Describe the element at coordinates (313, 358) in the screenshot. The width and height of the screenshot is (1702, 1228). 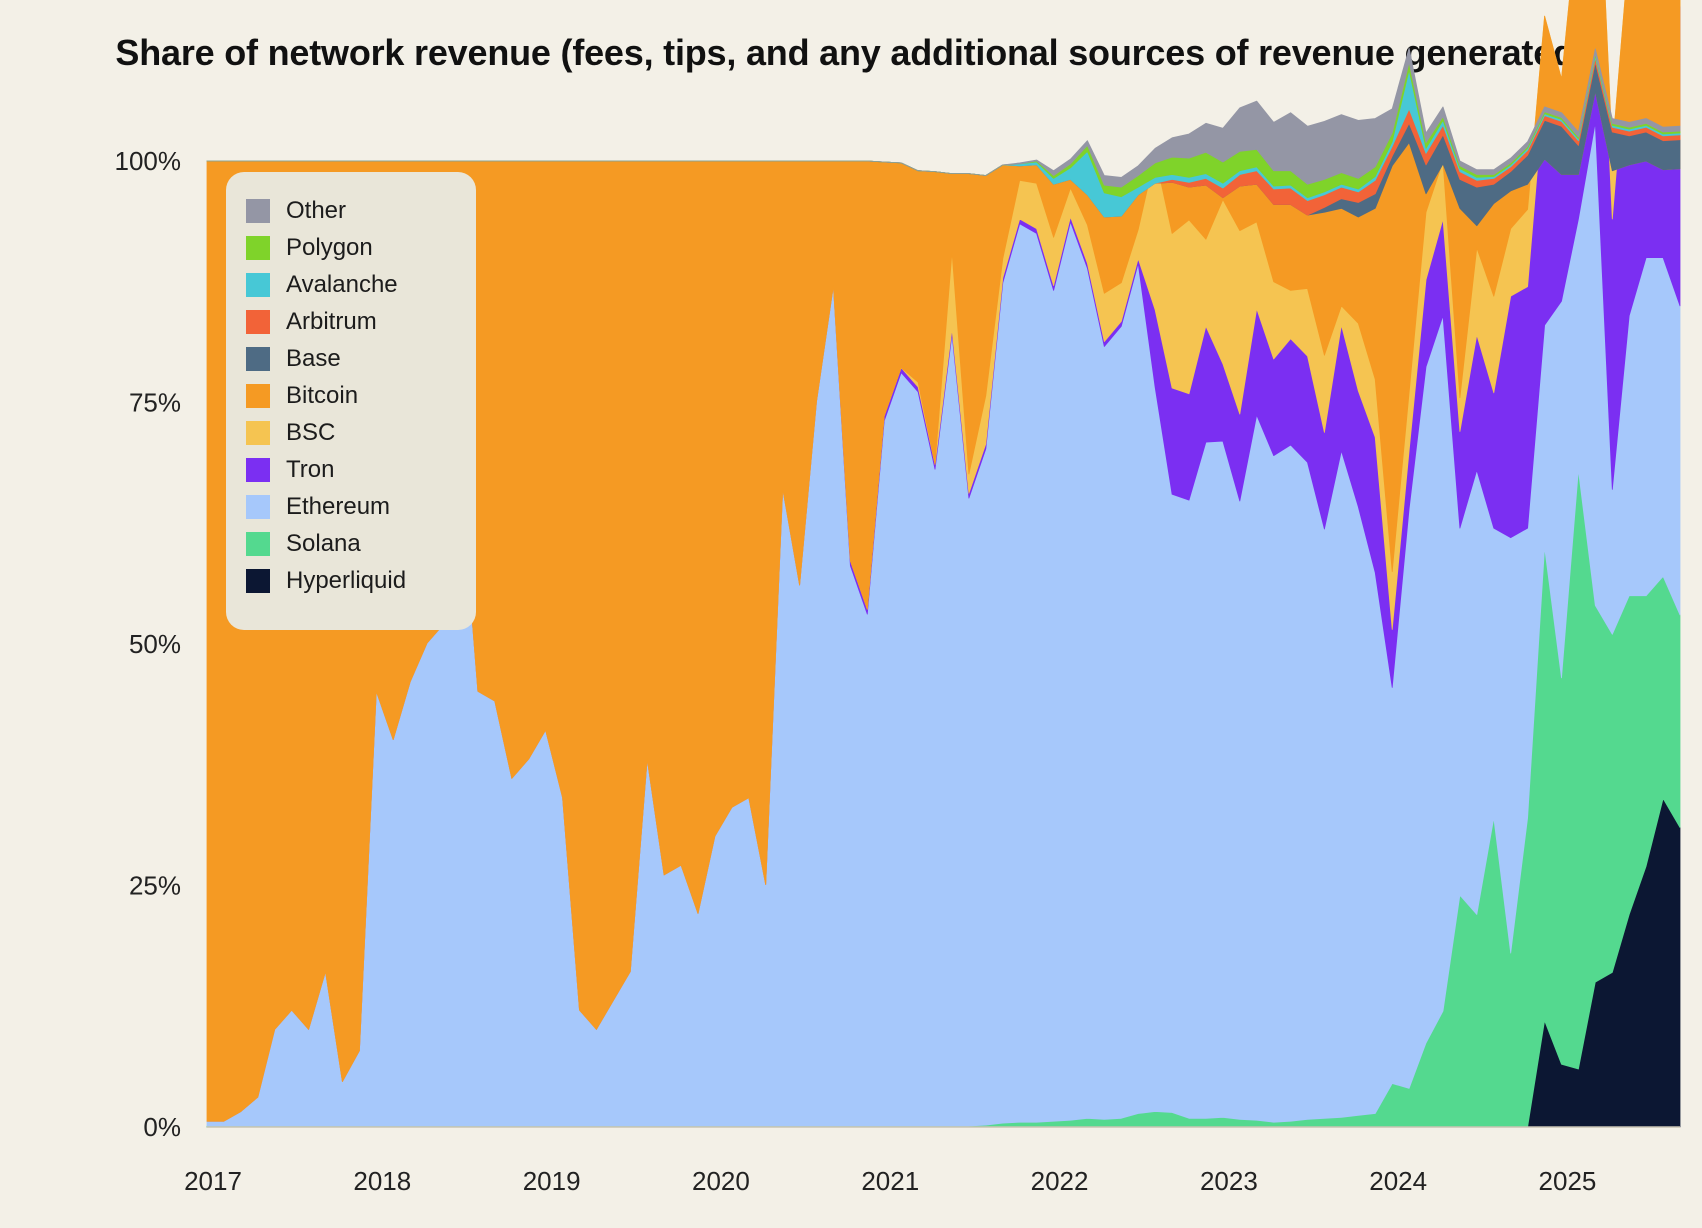
I see `legend-label: Base` at that location.